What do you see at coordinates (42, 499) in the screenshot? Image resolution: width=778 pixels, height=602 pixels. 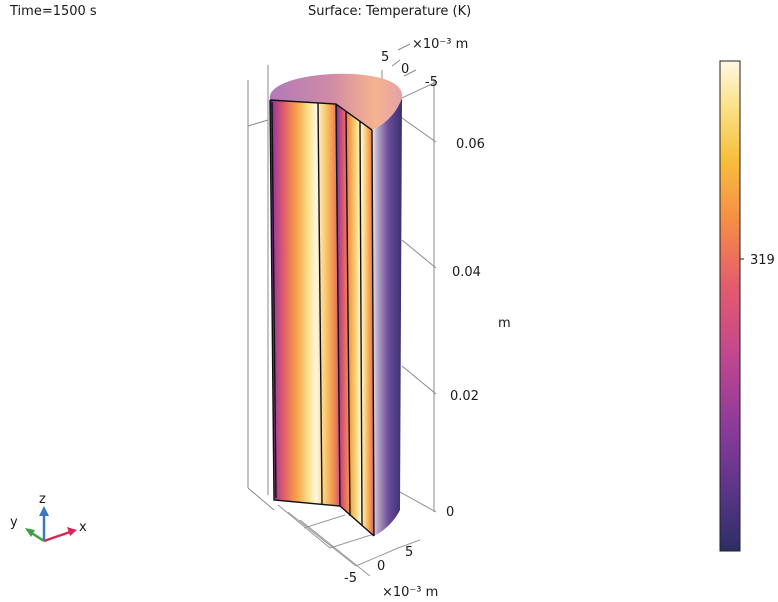 I see `triad-z-label: z` at bounding box center [42, 499].